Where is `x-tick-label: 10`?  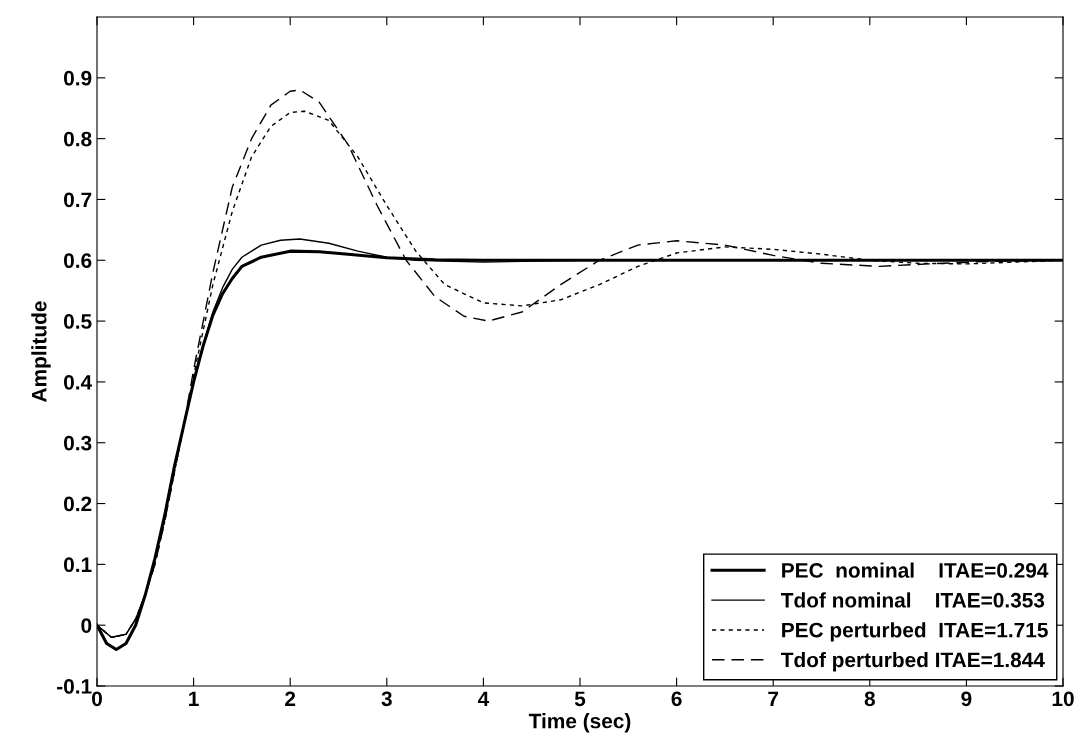
x-tick-label: 10 is located at coordinates (1063, 699).